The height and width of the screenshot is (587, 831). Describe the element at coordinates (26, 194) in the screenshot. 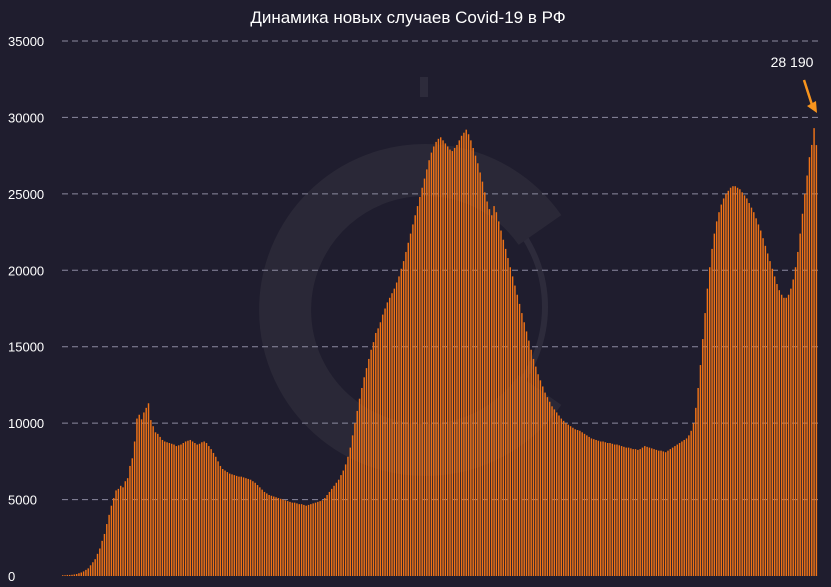

I see `y-tick-label: 25000` at that location.